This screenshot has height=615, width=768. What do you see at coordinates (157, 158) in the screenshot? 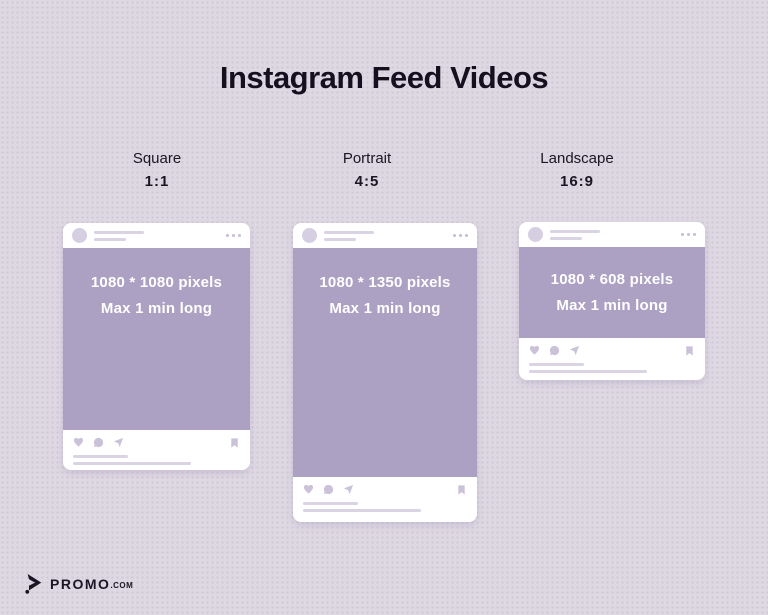
I see `format-name: Square` at bounding box center [157, 158].